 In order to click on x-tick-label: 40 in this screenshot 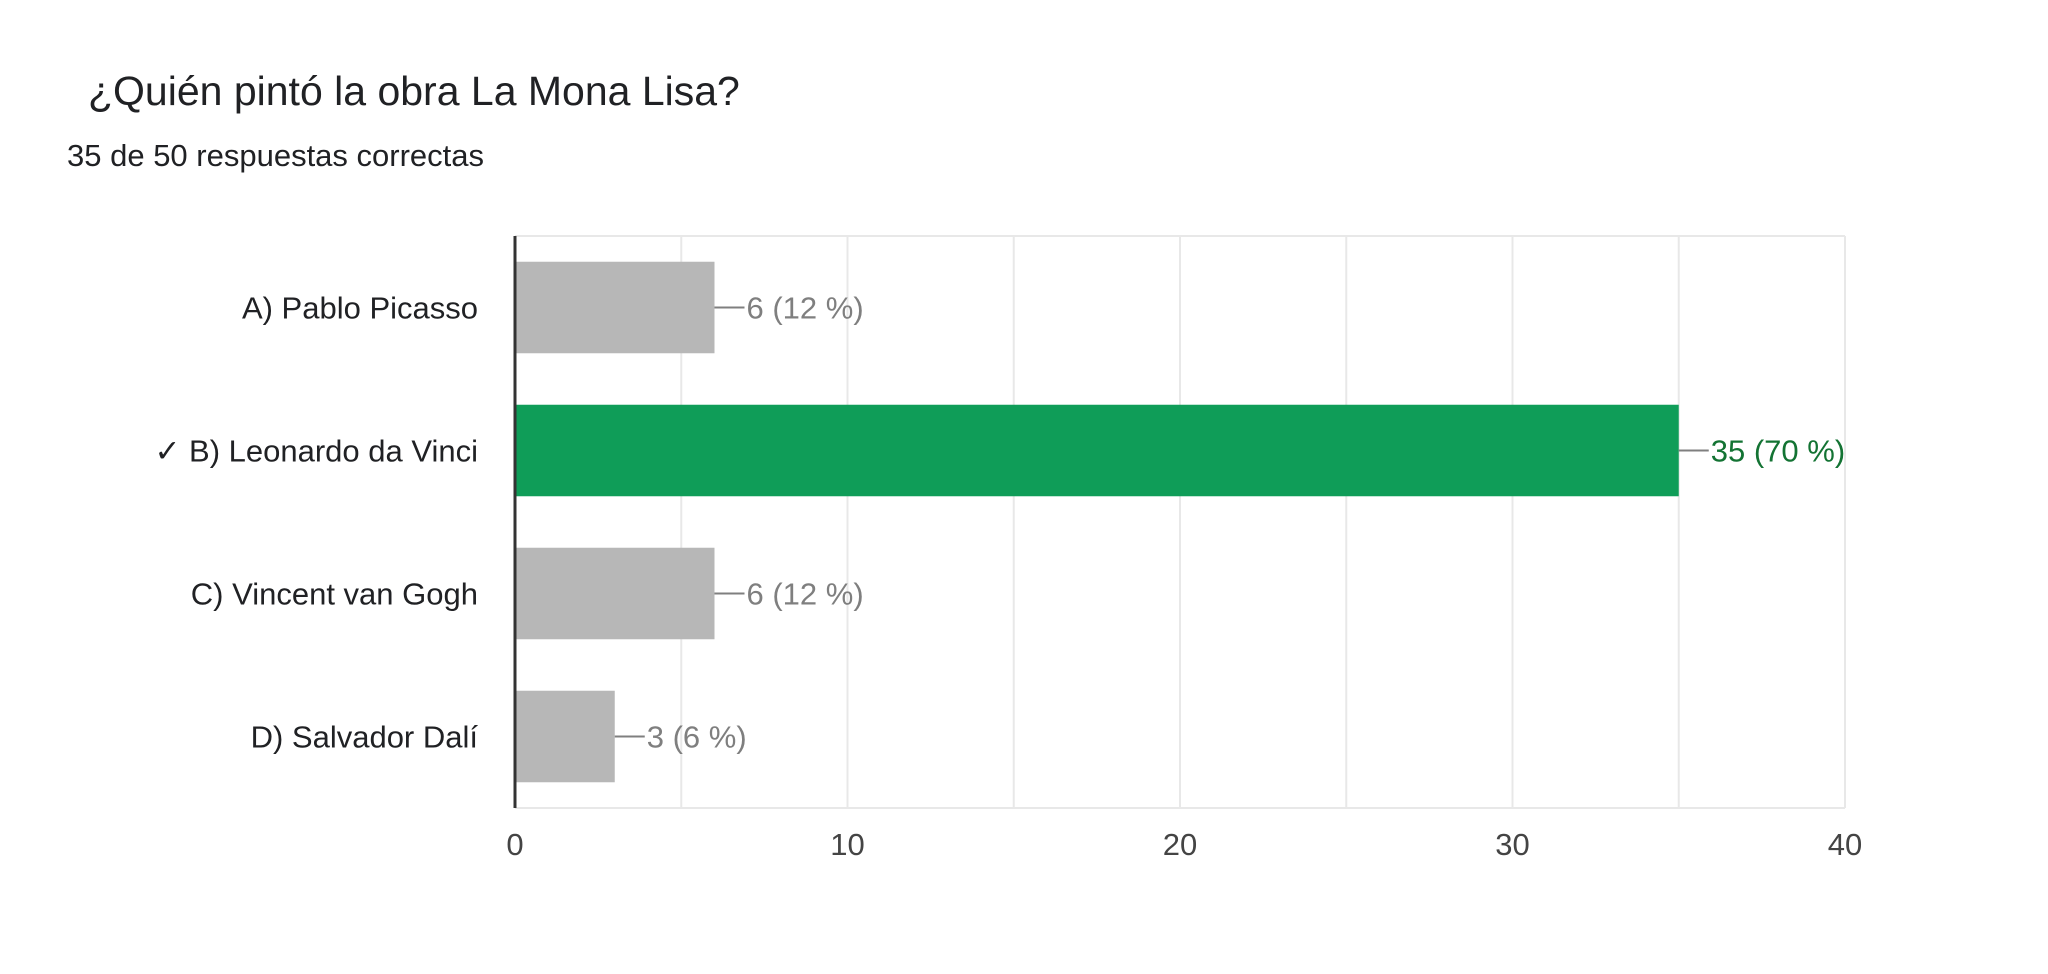, I will do `click(1845, 844)`.